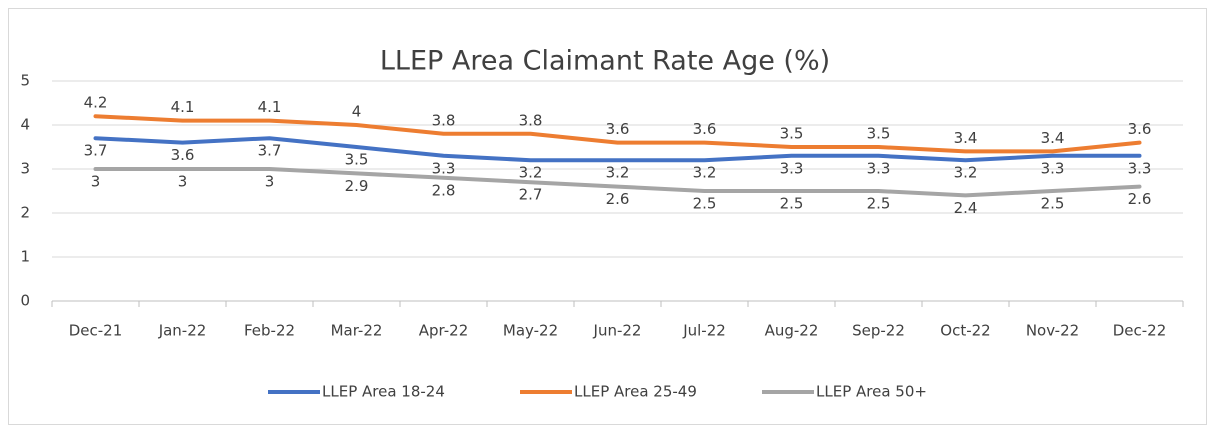 This screenshot has width=1208, height=426. I want to click on x-tick-label: Oct-22, so click(965, 331).